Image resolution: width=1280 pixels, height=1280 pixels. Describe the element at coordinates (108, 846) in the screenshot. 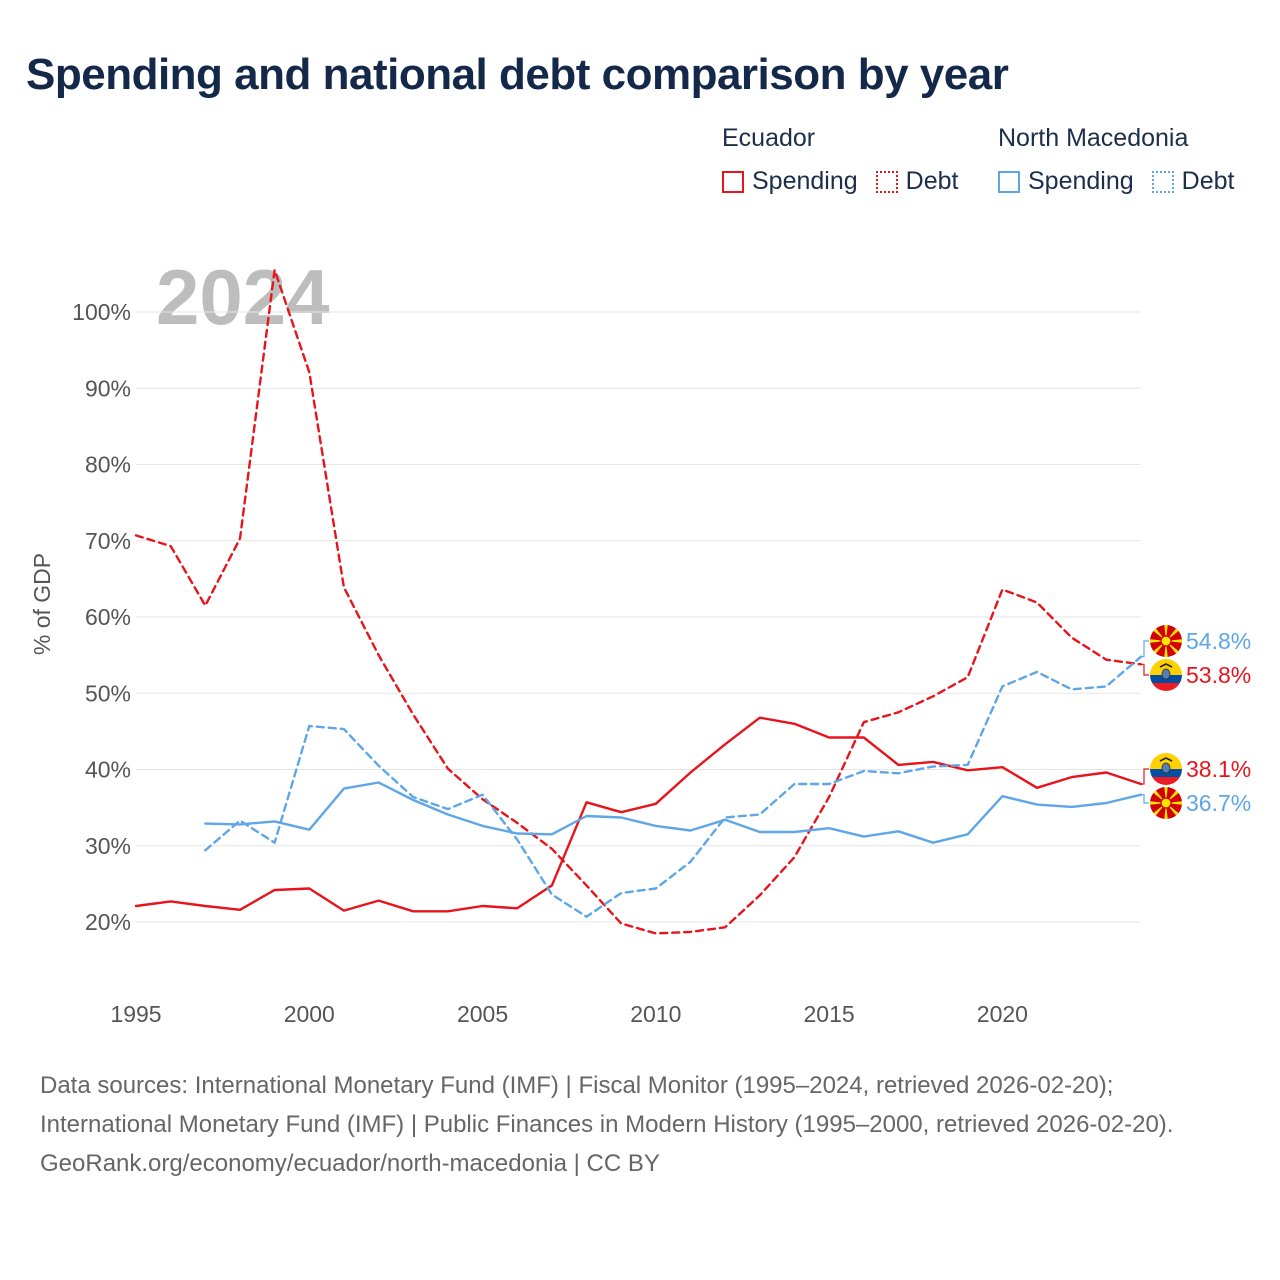

I see `y-tick-label: 30%` at that location.